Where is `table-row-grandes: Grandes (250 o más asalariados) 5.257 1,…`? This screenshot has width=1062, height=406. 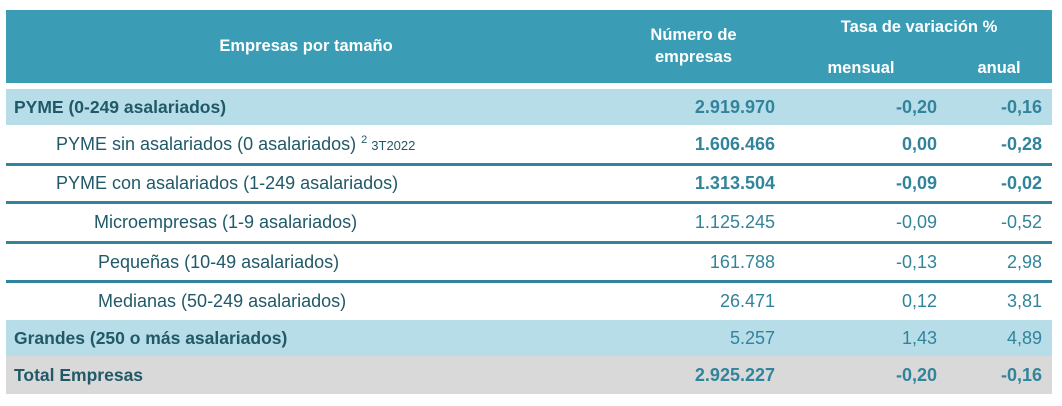
table-row-grandes: Grandes (250 o más asalariados) 5.257 1,… is located at coordinates (529, 338).